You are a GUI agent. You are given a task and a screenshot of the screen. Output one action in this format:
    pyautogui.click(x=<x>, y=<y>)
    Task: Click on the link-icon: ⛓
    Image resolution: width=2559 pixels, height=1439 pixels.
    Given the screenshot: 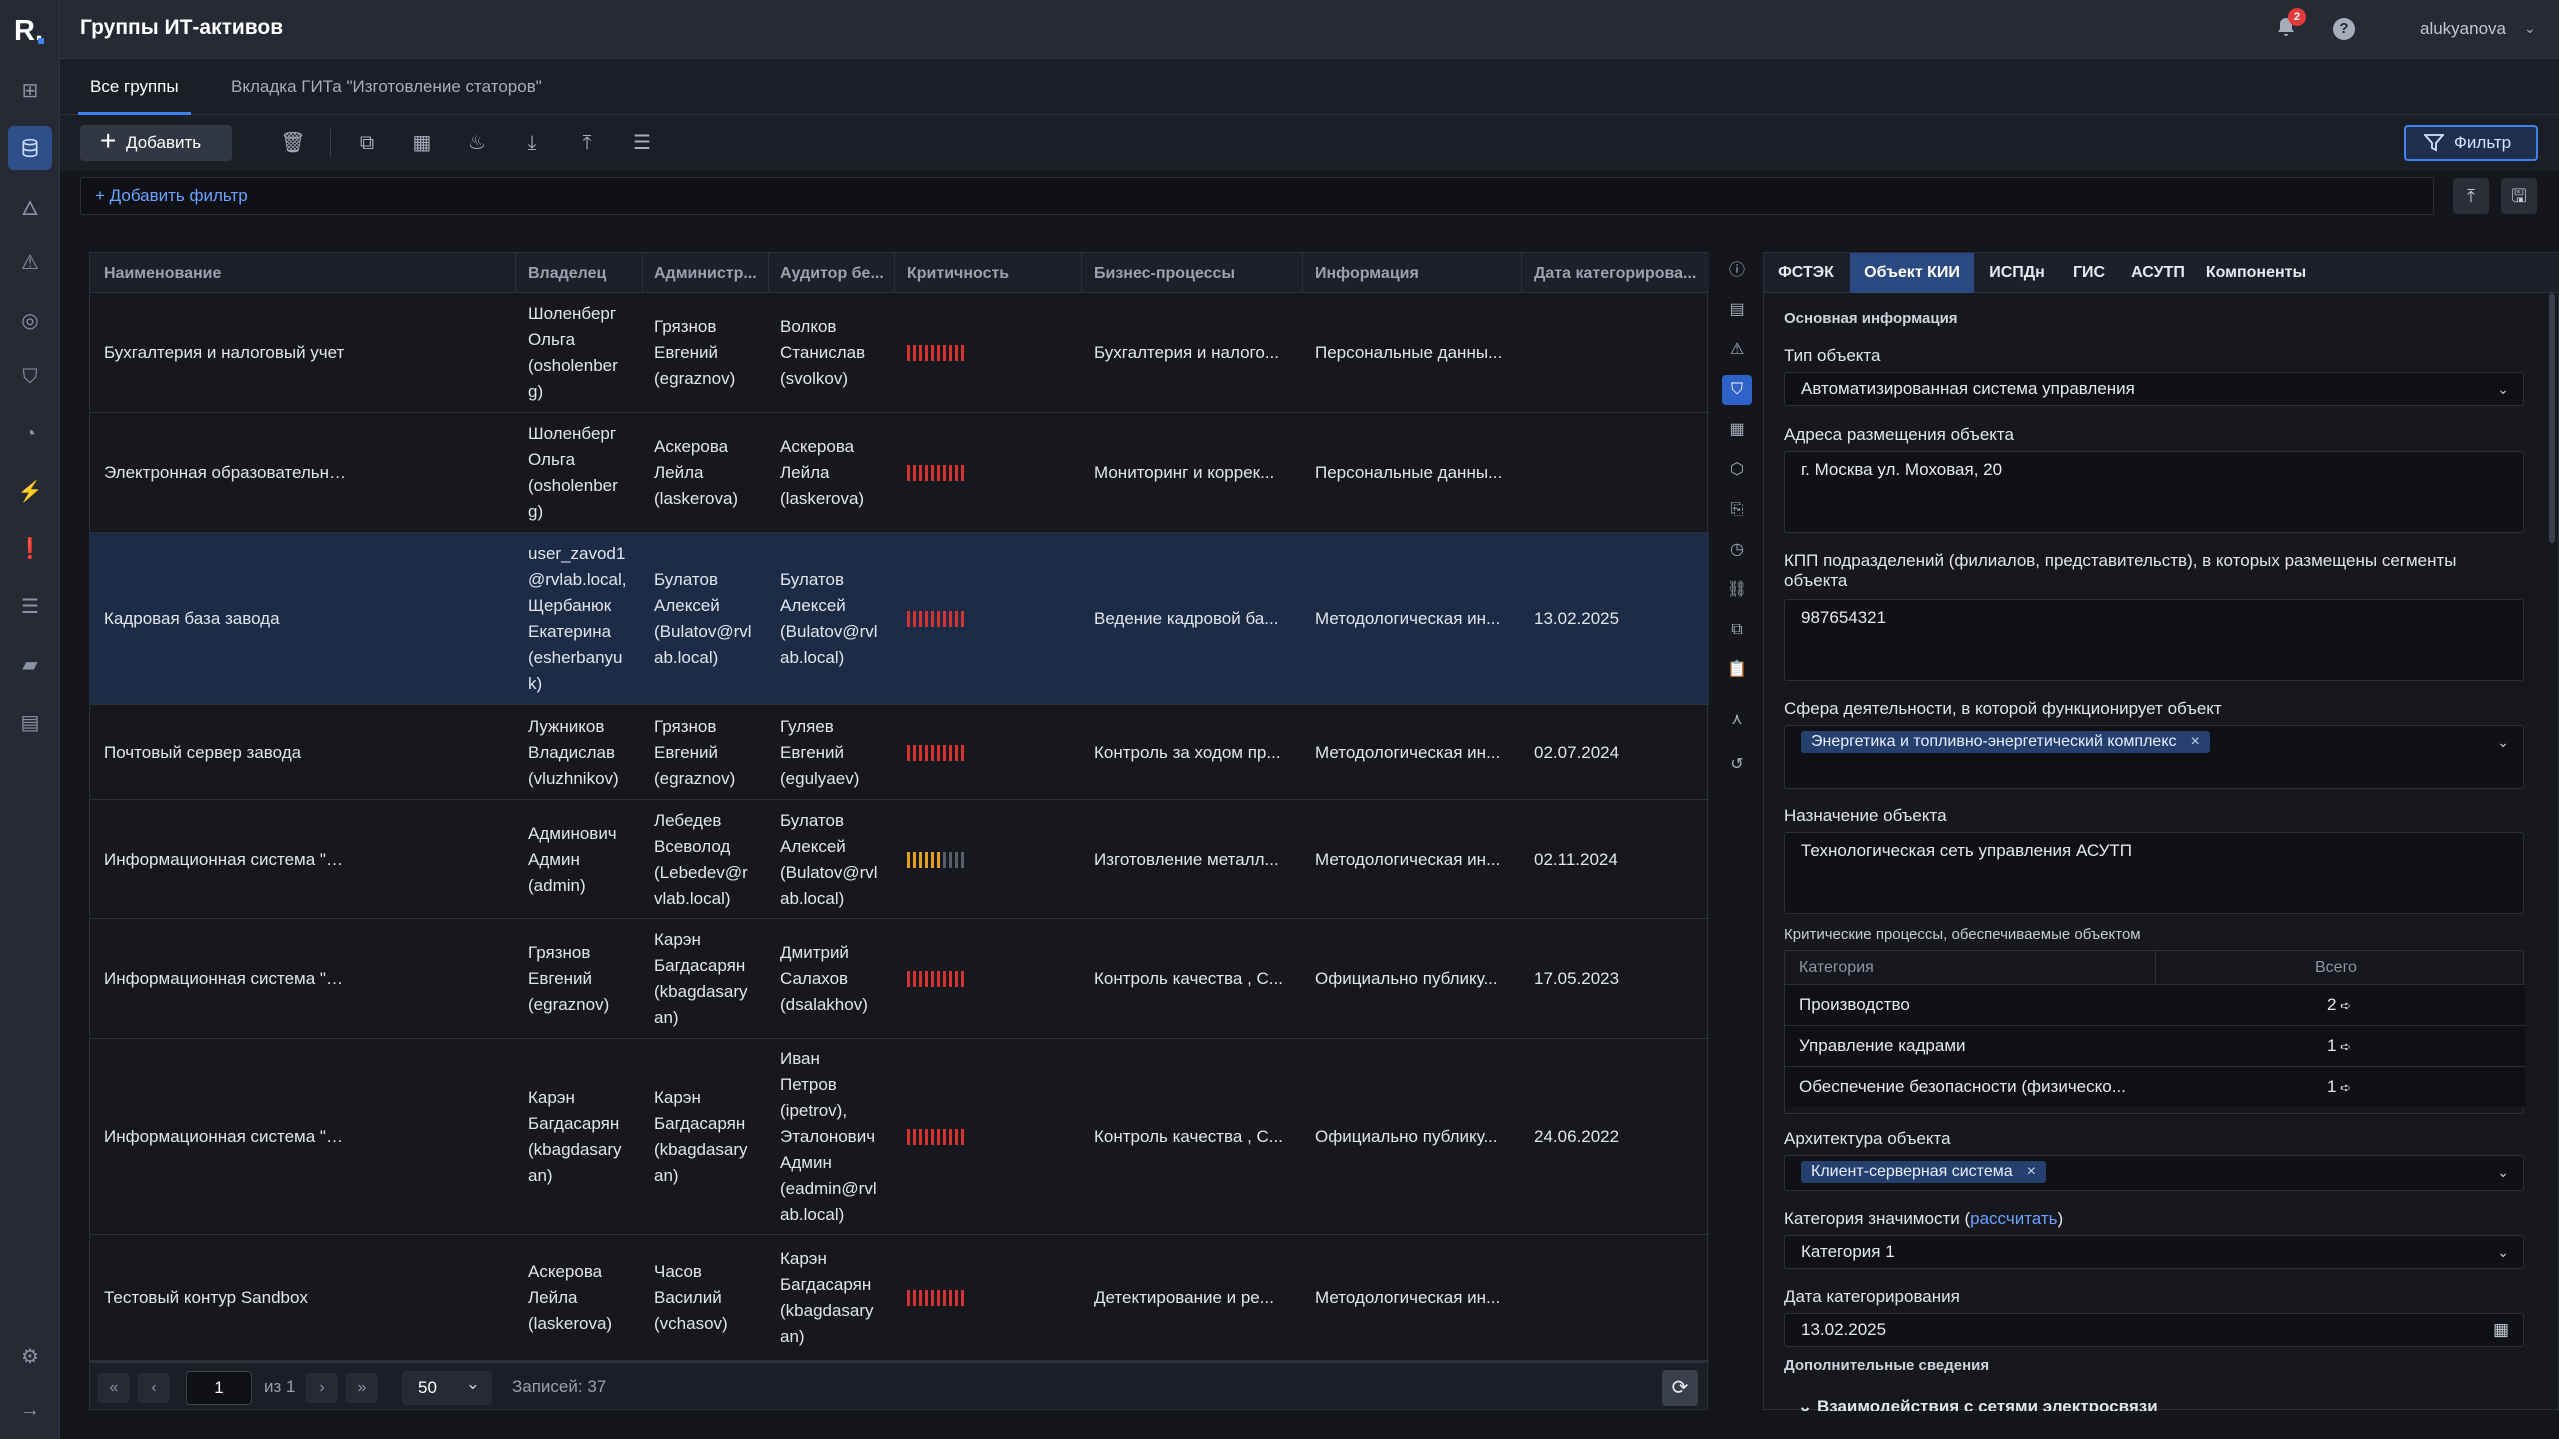 What is the action you would take?
    pyautogui.click(x=1737, y=589)
    